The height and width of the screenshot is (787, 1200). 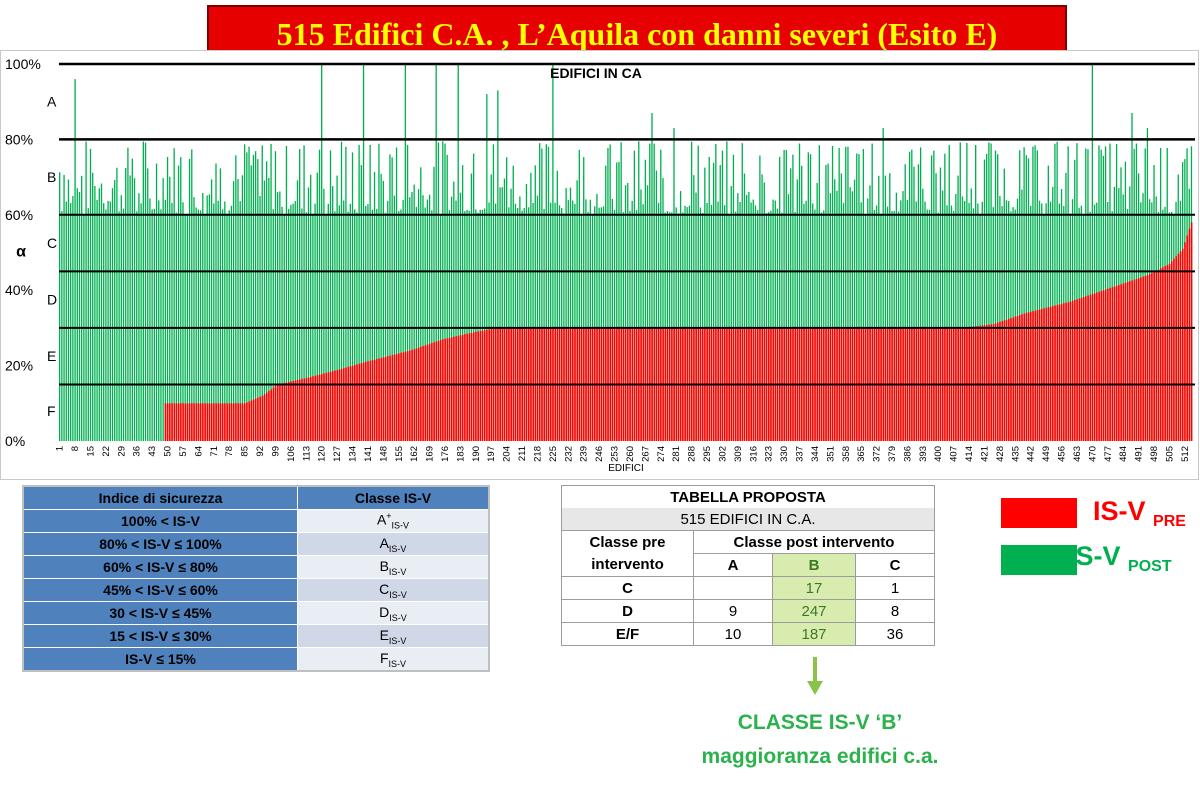 What do you see at coordinates (985, 454) in the screenshot?
I see `x-tick-label: 421` at bounding box center [985, 454].